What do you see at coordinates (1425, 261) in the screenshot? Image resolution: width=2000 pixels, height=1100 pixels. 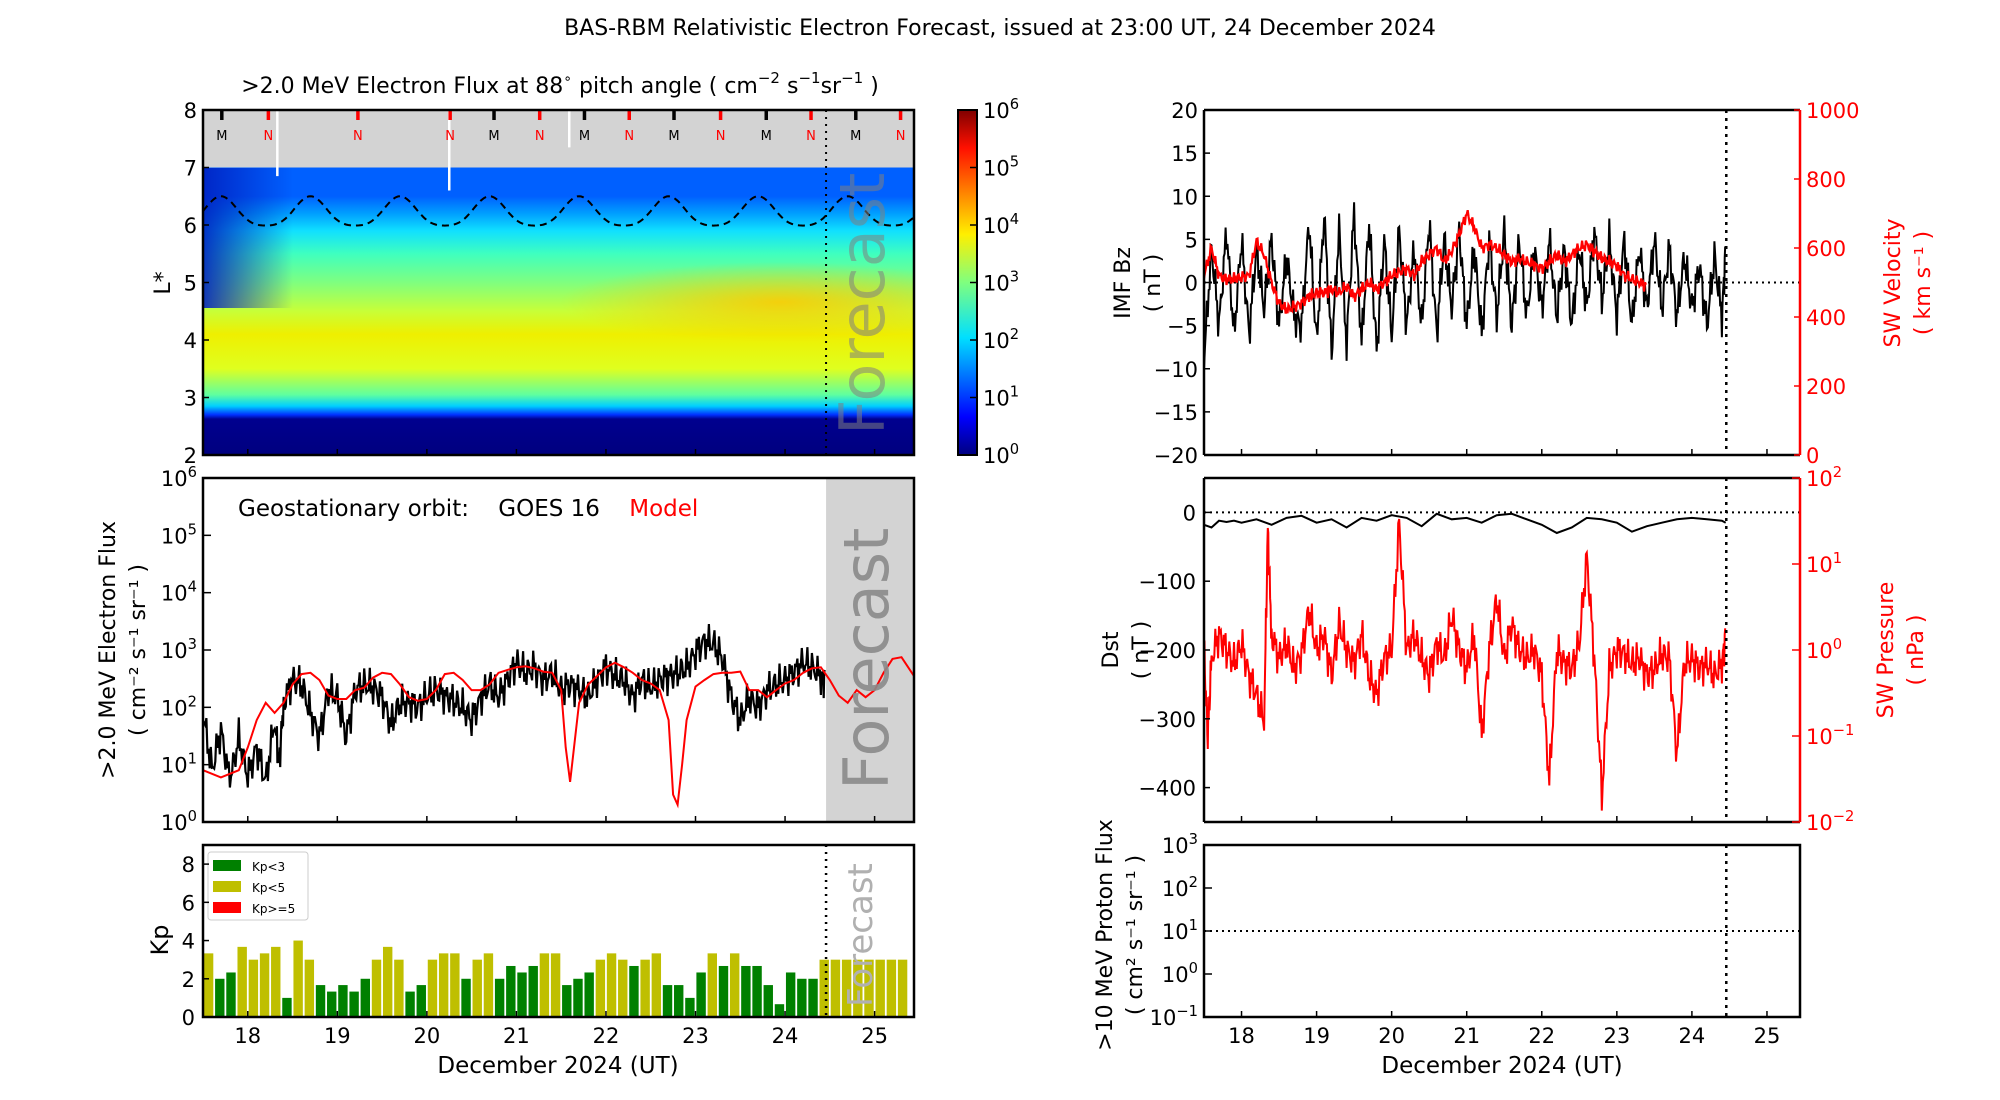 I see `sw-velocity-line` at bounding box center [1425, 261].